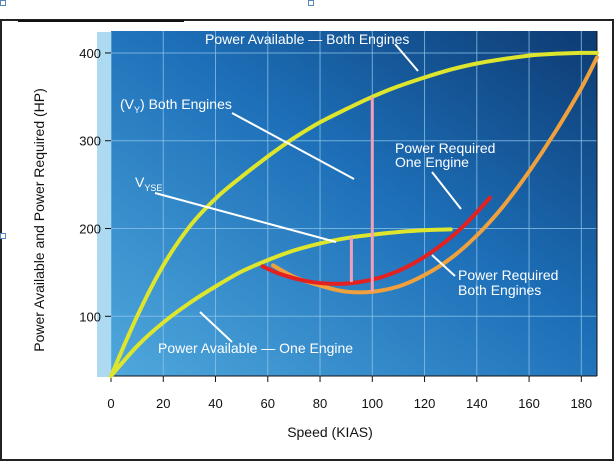 The width and height of the screenshot is (614, 461). What do you see at coordinates (320, 403) in the screenshot?
I see `x-tick-label-80: 80` at bounding box center [320, 403].